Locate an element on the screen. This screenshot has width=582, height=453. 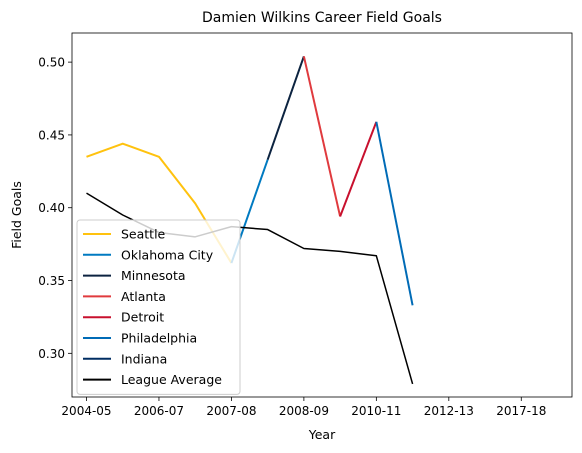
x-tick-label: 2012-13 is located at coordinates (449, 411).